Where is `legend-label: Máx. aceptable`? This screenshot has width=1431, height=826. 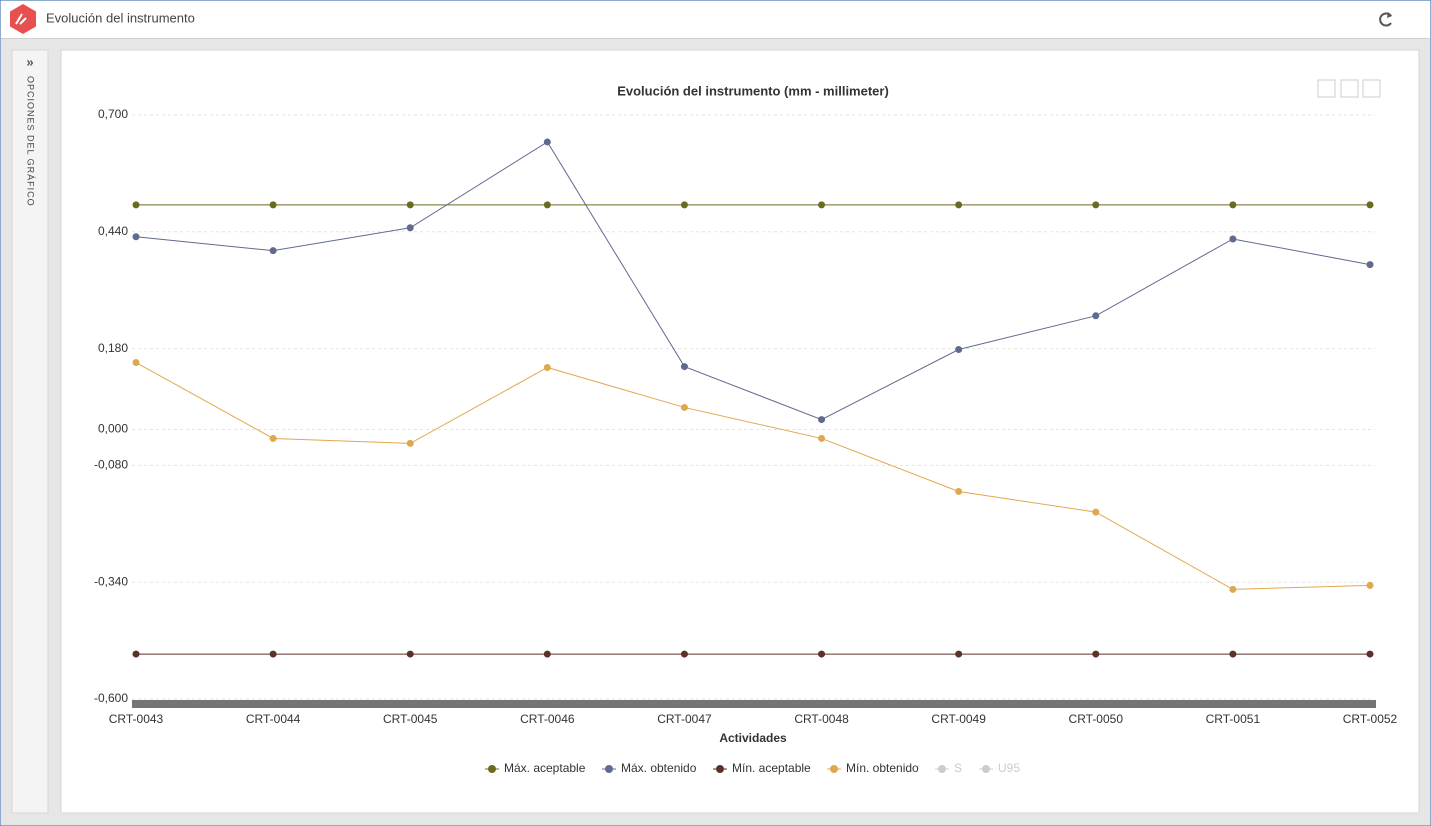
legend-label: Máx. aceptable is located at coordinates (545, 768).